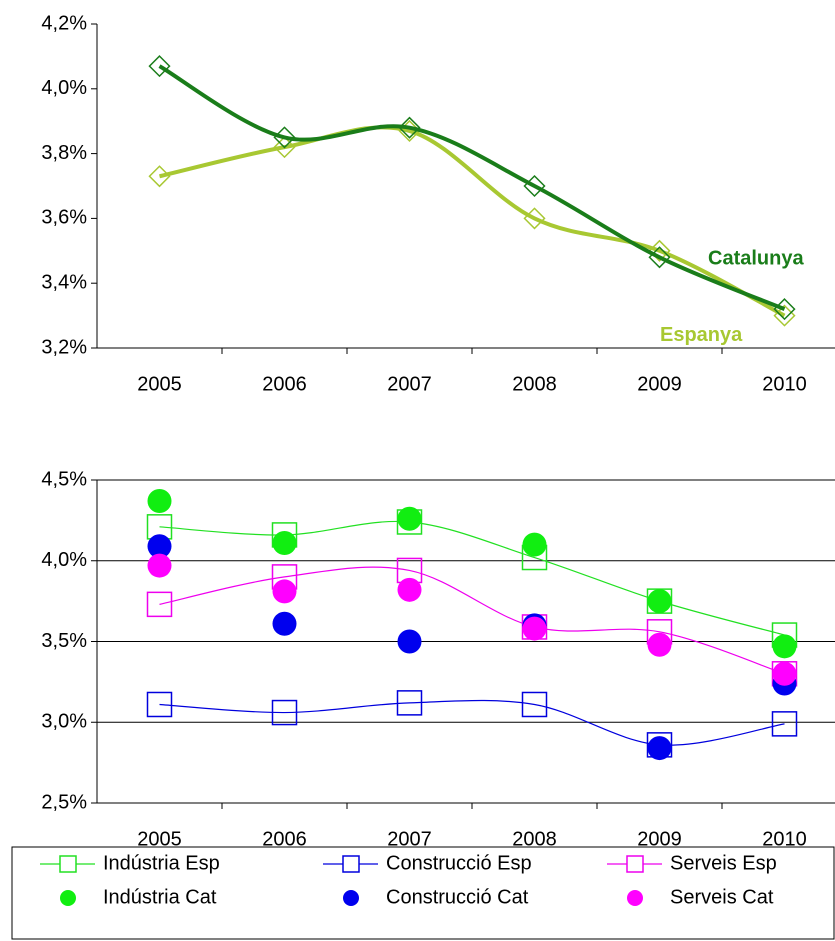  Describe the element at coordinates (64, 802) in the screenshot. I see `y-tick-label: 2,5%` at that location.